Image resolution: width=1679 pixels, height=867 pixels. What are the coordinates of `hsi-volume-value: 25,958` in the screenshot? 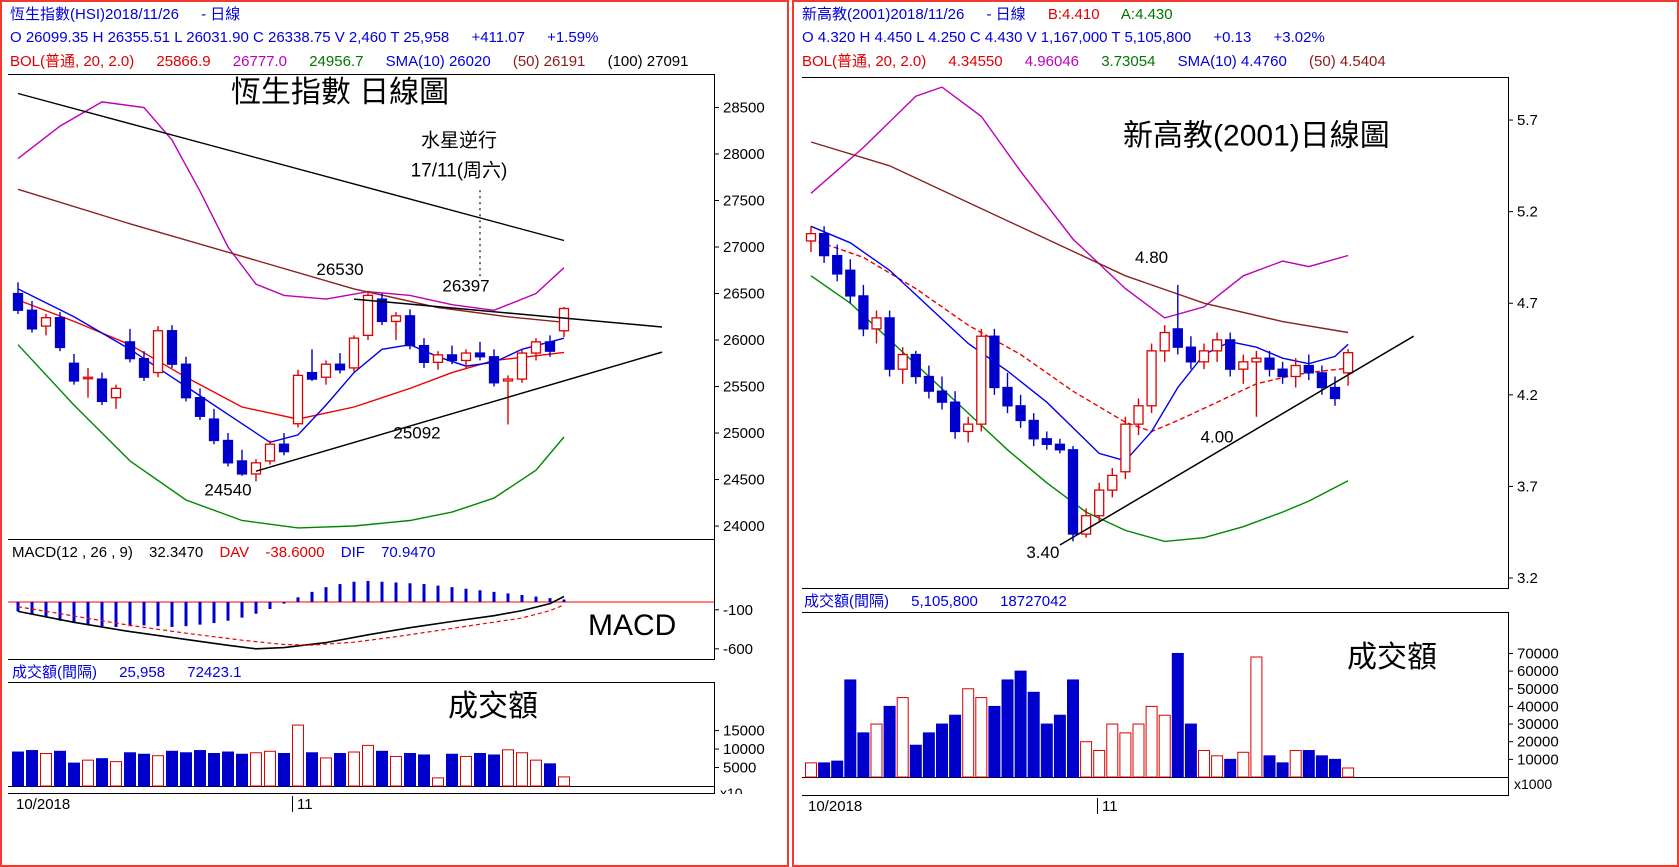 It's located at (142, 672).